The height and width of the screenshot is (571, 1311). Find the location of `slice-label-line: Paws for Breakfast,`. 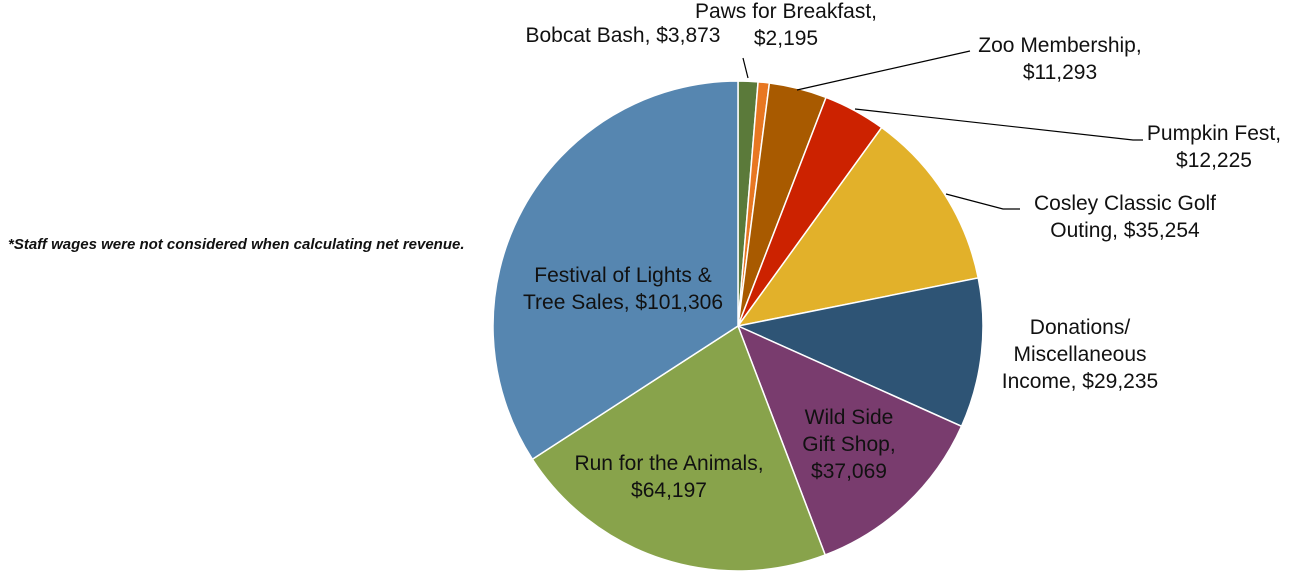

slice-label-line: Paws for Breakfast, is located at coordinates (786, 11).